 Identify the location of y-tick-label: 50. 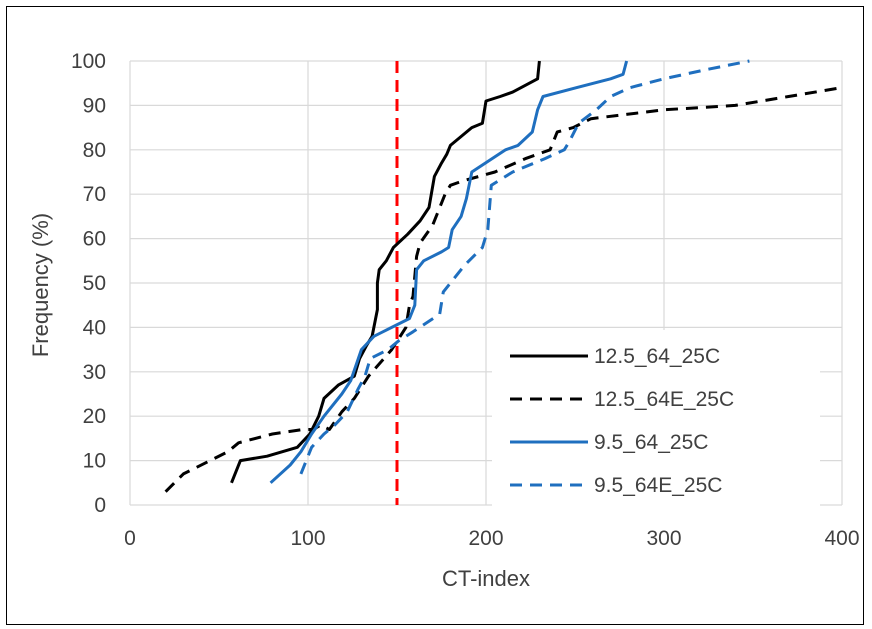
(94, 283).